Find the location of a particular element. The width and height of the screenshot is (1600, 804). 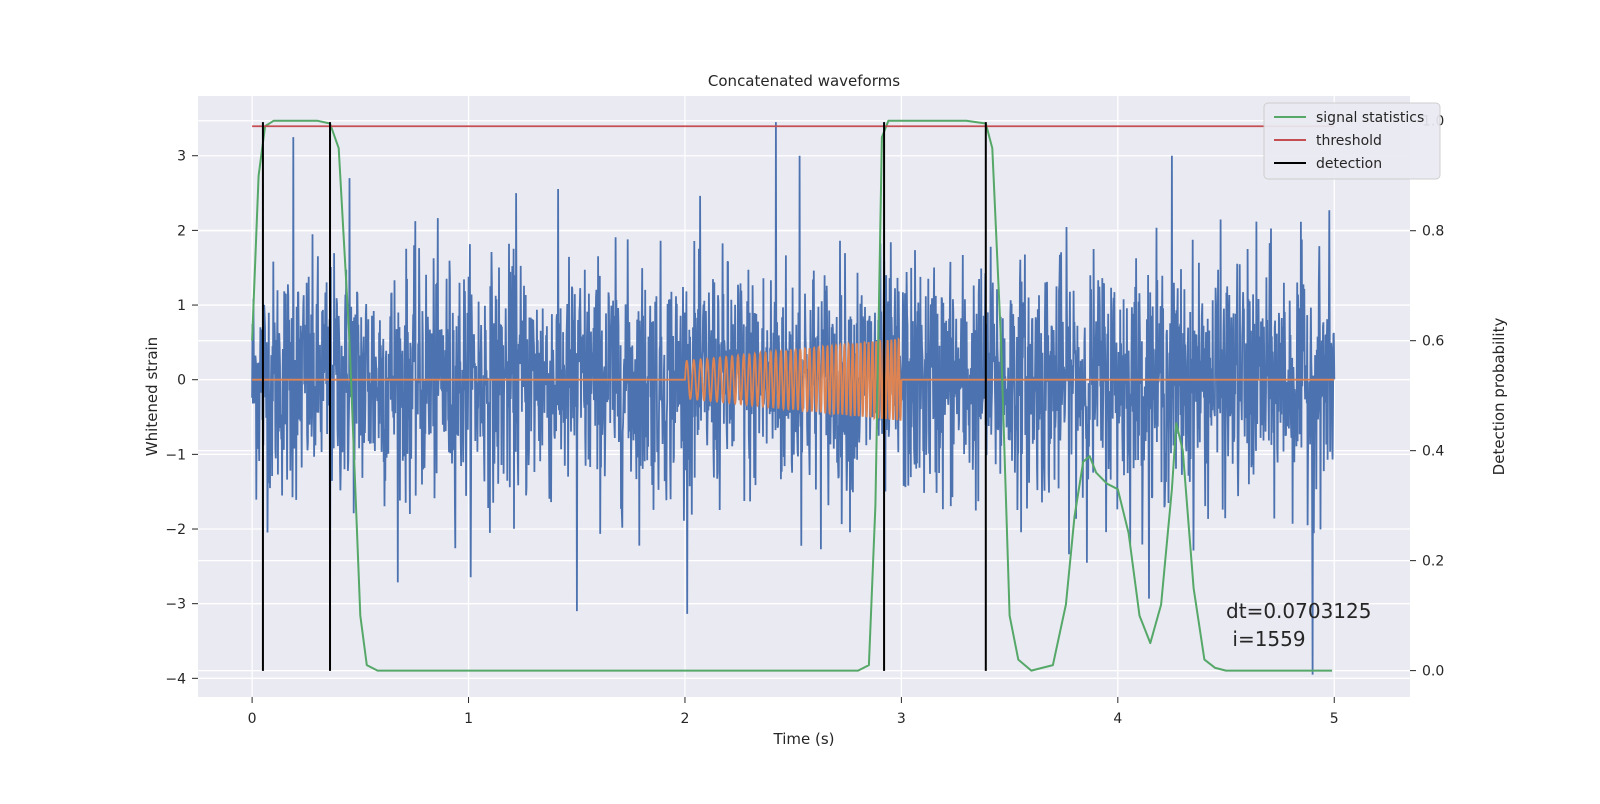

y-axis-label: Whitened strain is located at coordinates (152, 396).